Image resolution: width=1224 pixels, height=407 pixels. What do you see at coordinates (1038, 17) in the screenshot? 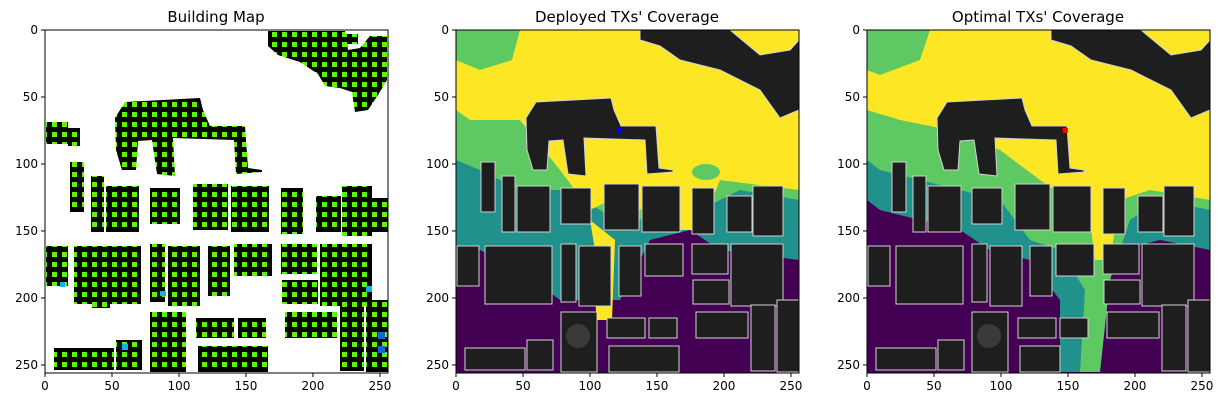
I see `panel-title: Optimal TXs' Coverage` at bounding box center [1038, 17].